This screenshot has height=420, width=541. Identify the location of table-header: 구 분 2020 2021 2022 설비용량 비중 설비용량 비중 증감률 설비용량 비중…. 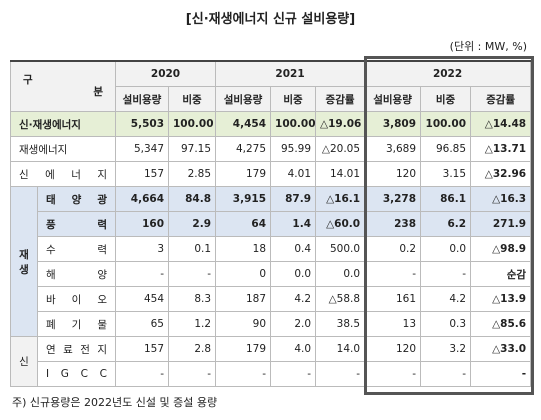
(271, 86).